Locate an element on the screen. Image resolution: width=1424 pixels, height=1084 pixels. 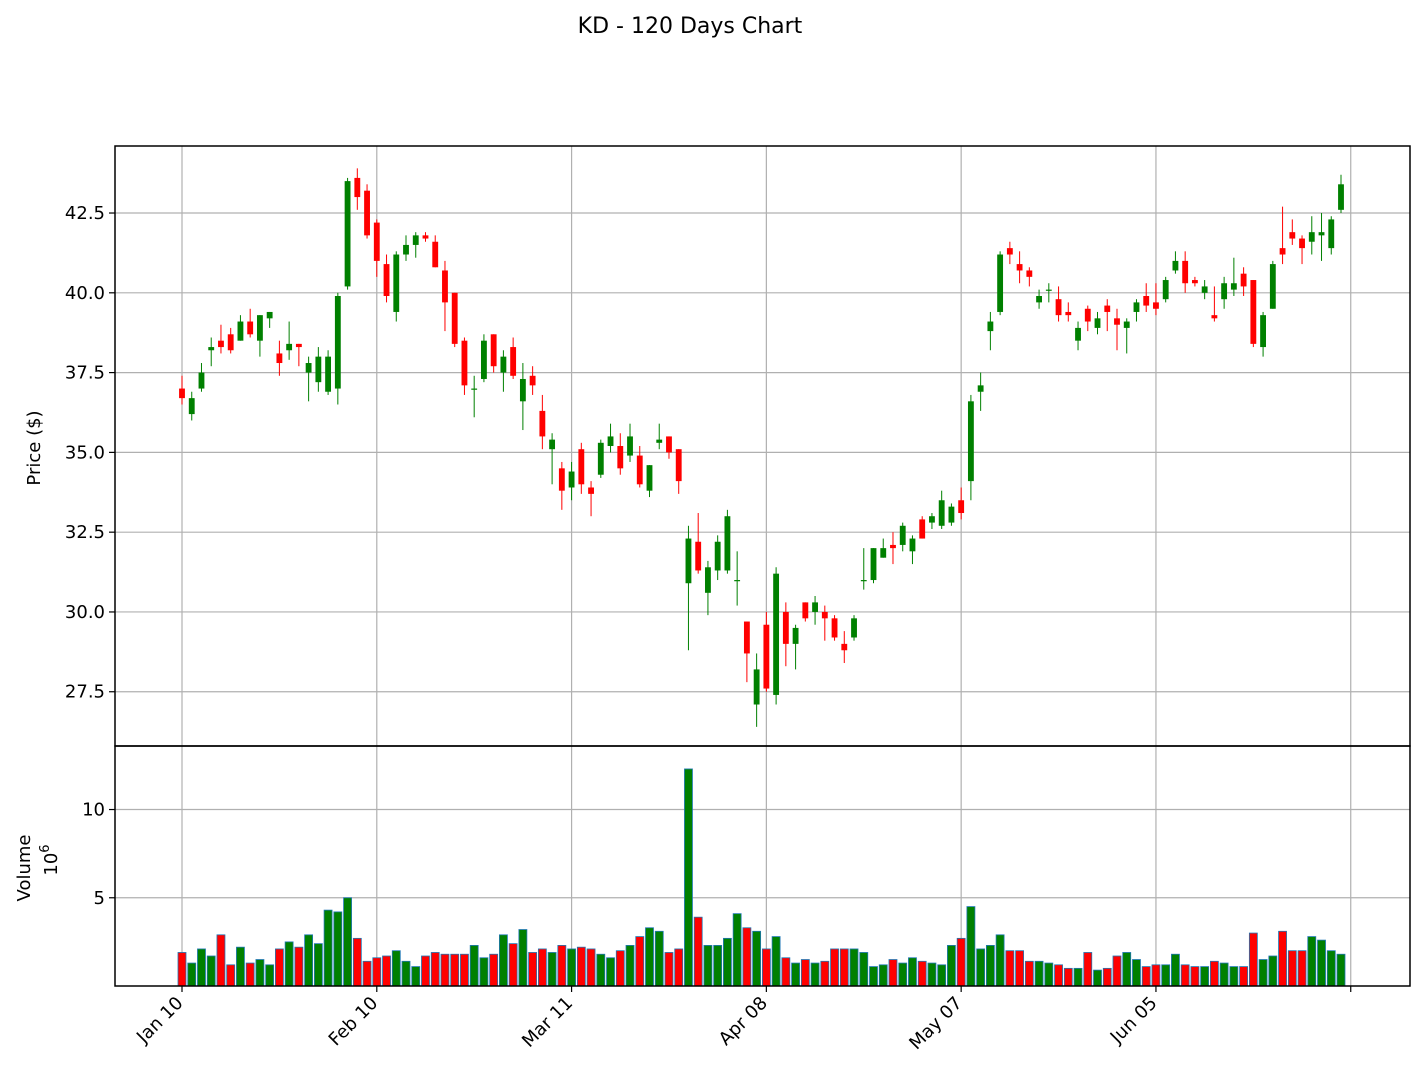
price-axis: 27.5 30.0 32.5 35.0 37.5 40.0 42.5 is located at coordinates (90, 453).